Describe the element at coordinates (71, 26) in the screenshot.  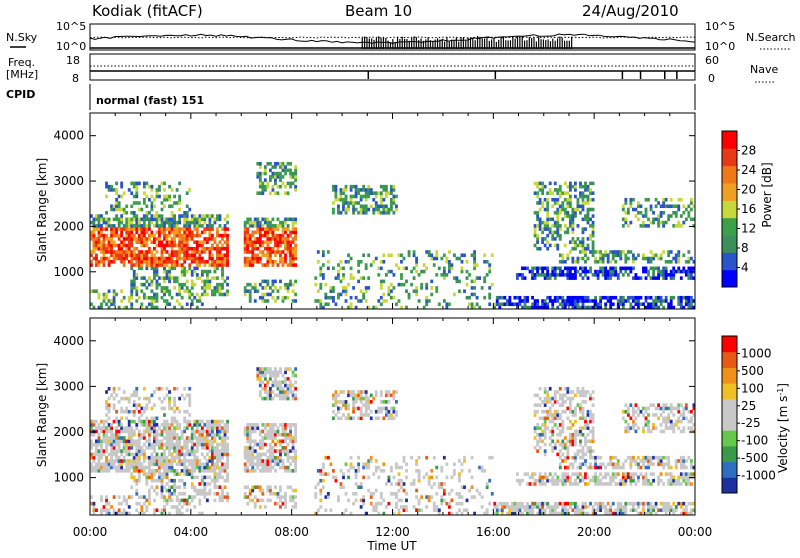
I see `nsky-top-tick: 10^5` at that location.